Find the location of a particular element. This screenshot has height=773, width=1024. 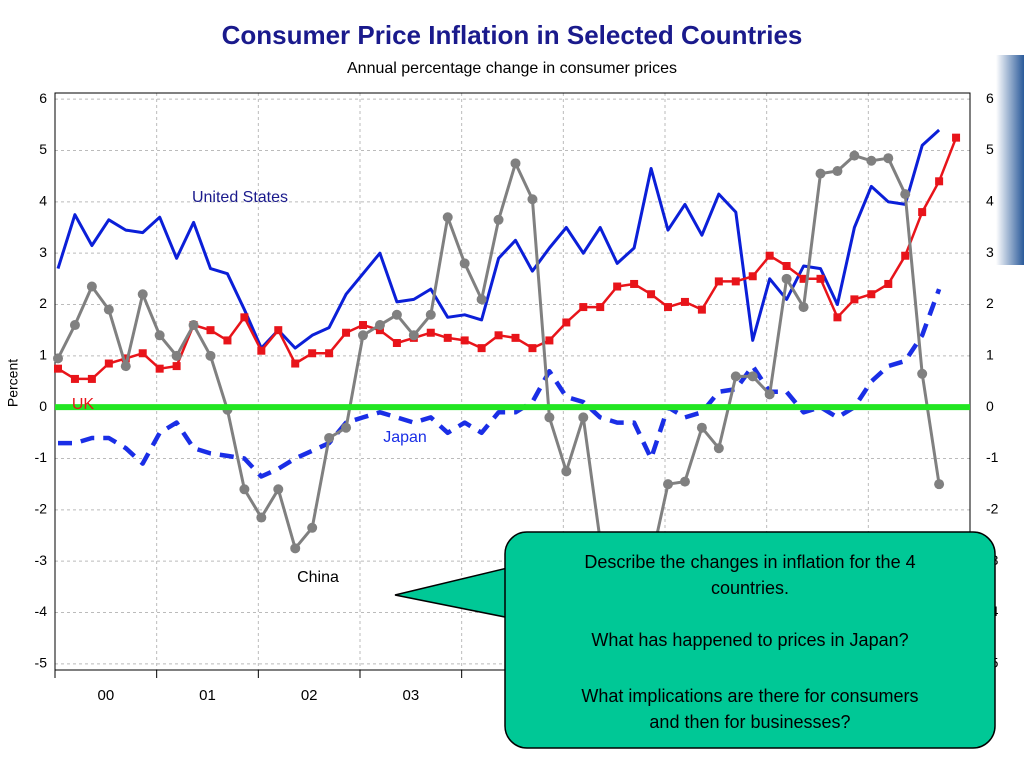

y-tick-label: -5 is located at coordinates (41, 663).